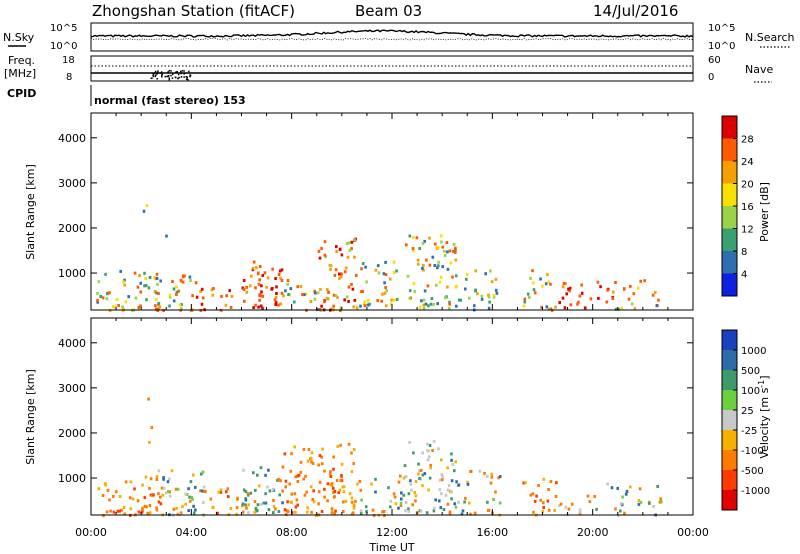 The height and width of the screenshot is (554, 800). What do you see at coordinates (714, 60) in the screenshot?
I see `nave-tick-top: 60` at bounding box center [714, 60].